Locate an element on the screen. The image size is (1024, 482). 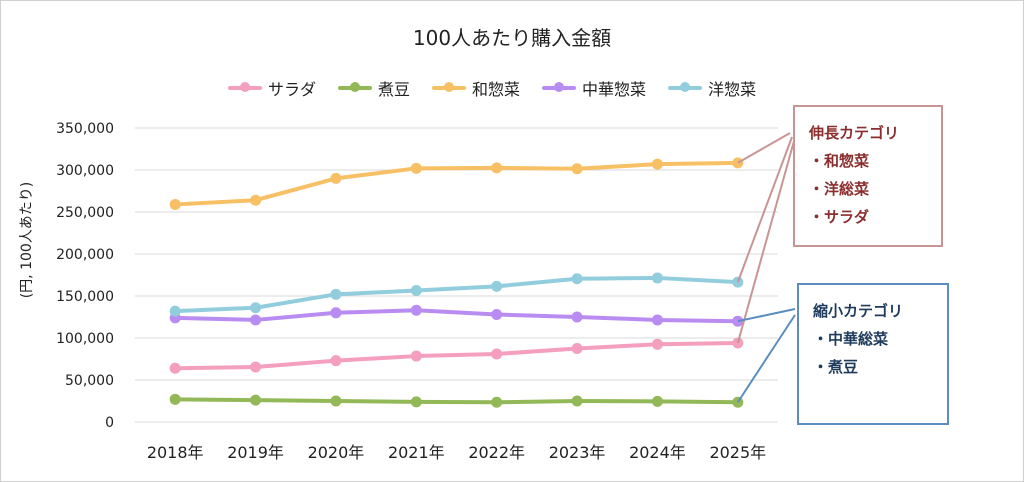
legend-label: 洋惣菜 is located at coordinates (732, 89).